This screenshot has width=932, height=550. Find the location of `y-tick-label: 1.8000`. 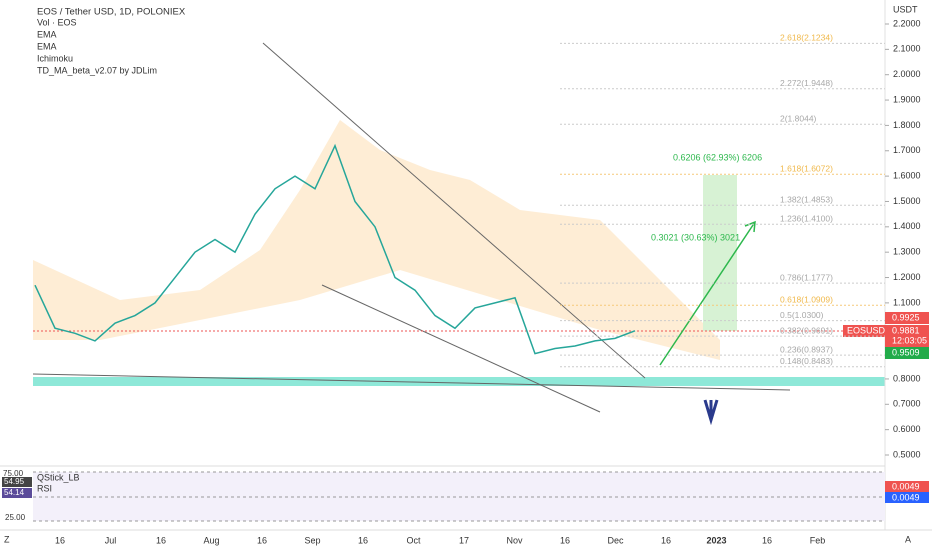

y-tick-label: 1.8000 is located at coordinates (907, 125).